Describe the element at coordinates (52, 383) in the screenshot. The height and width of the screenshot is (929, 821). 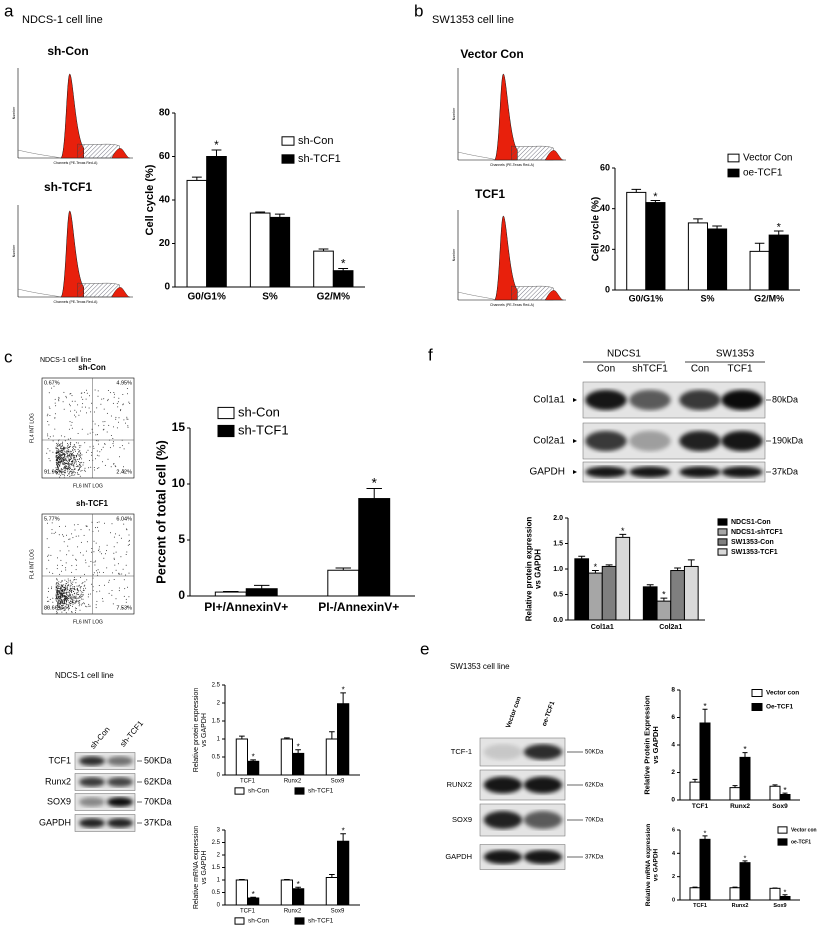
I see `quadrant-label: 0.67%` at that location.